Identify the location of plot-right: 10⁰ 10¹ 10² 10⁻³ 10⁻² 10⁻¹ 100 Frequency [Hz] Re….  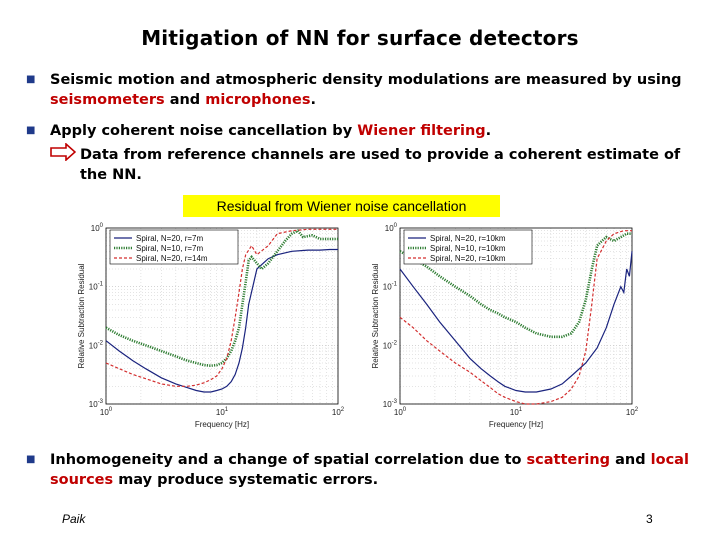
(506, 325).